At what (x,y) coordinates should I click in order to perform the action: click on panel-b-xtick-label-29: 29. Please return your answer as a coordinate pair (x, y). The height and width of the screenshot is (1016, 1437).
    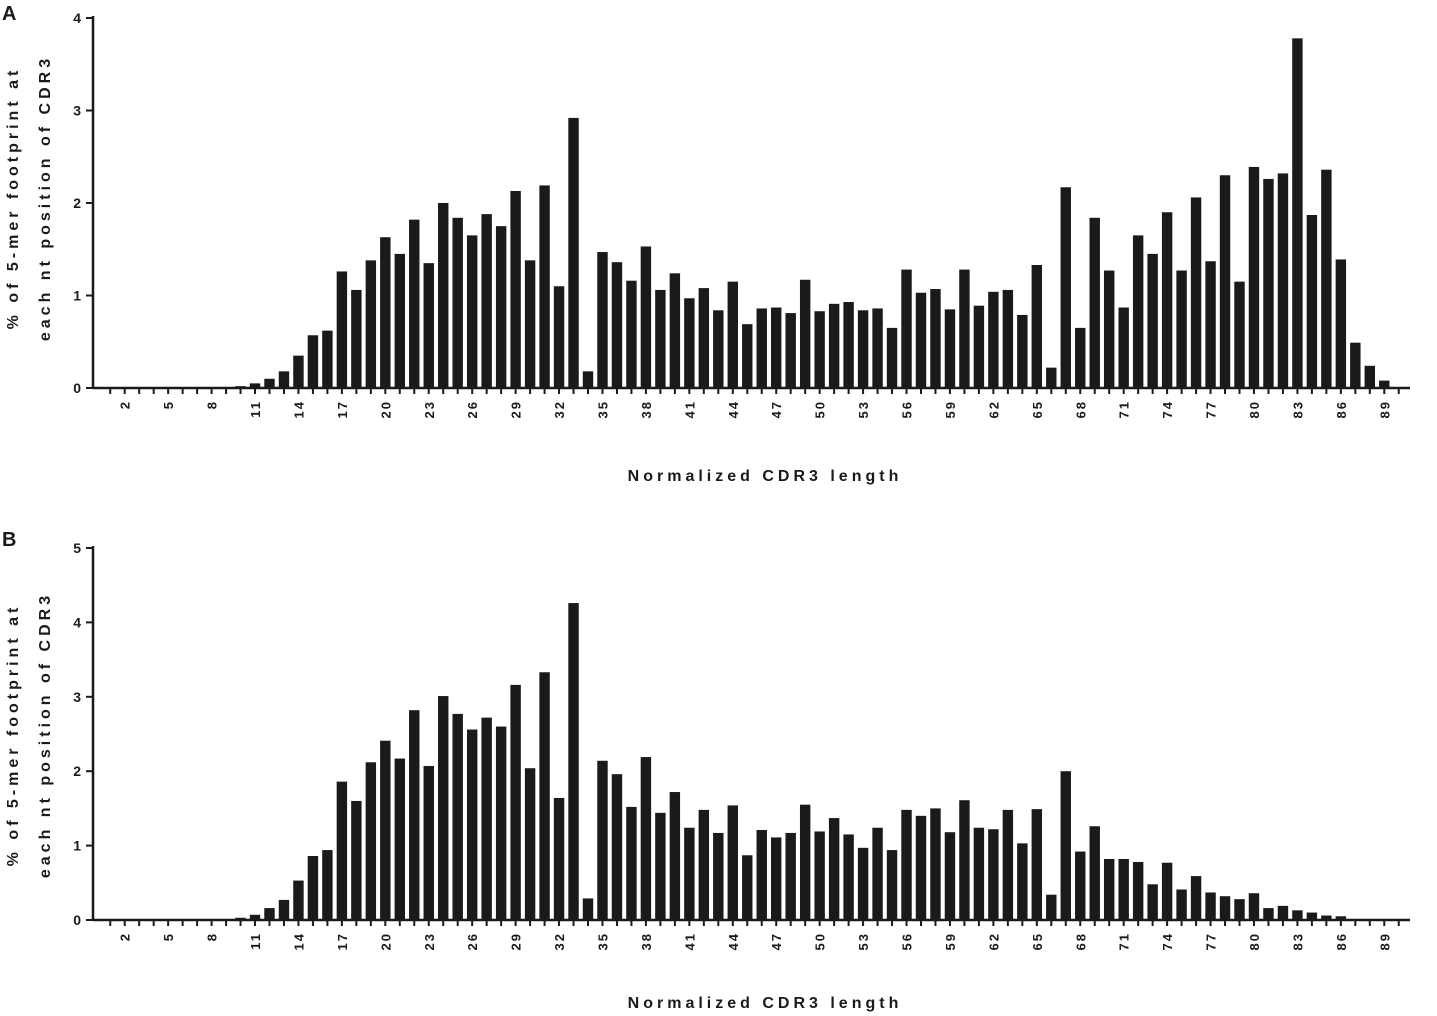
    Looking at the image, I should click on (516, 941).